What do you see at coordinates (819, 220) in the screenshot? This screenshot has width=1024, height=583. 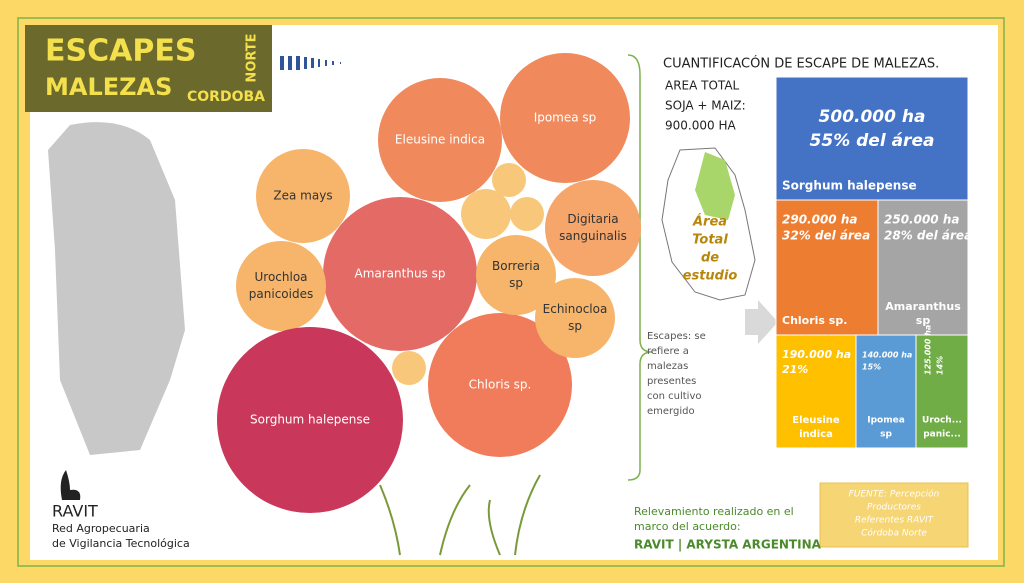 I see `treemap-area: 290.000 ha` at bounding box center [819, 220].